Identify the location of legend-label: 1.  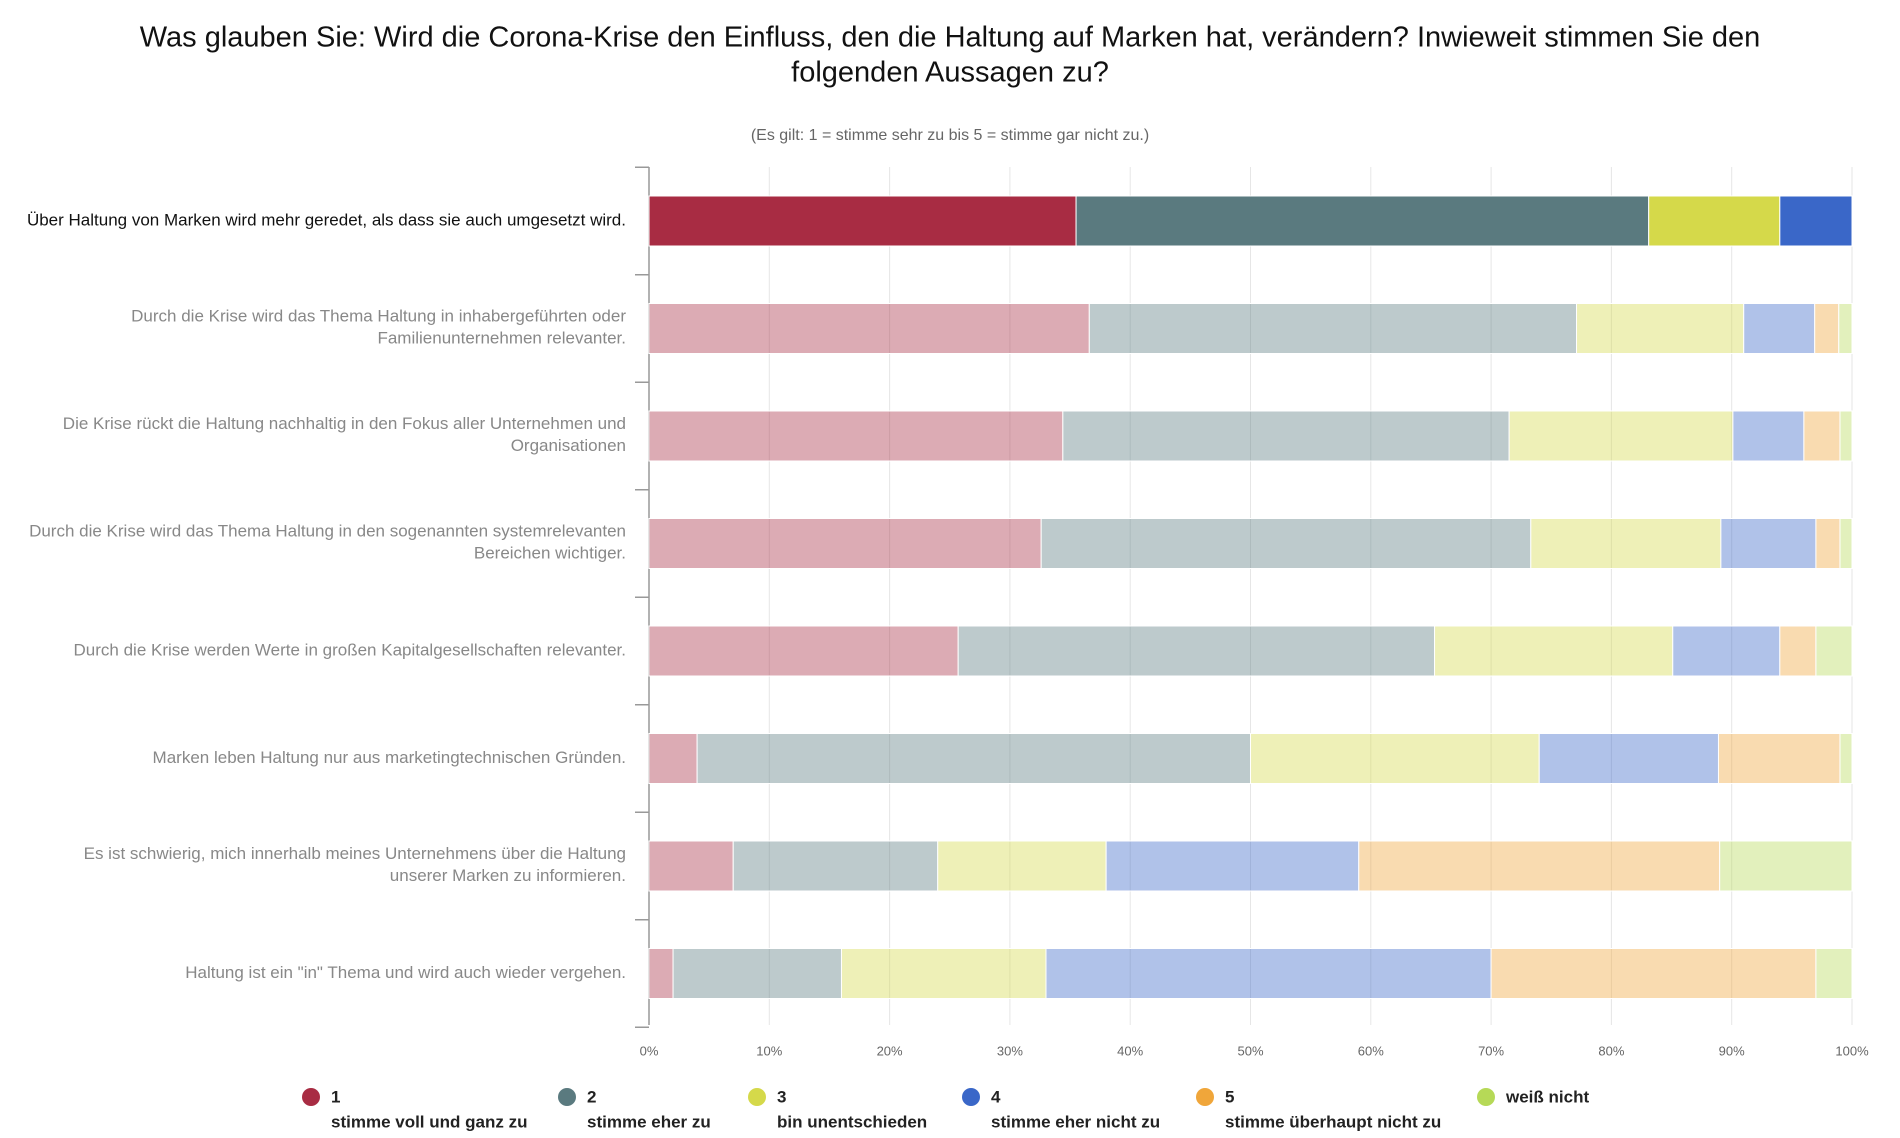
(335, 1096).